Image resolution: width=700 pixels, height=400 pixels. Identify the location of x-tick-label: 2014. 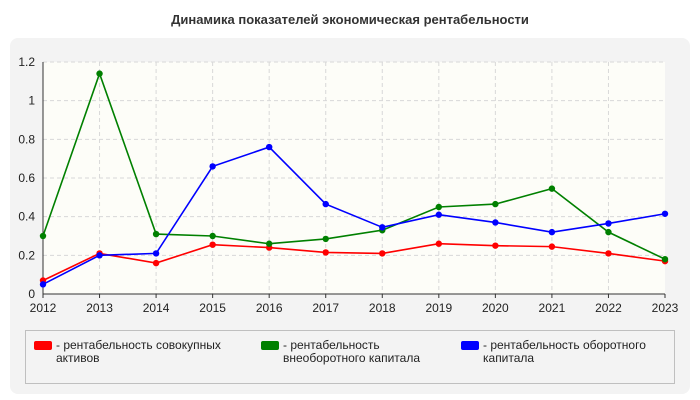
(156, 308).